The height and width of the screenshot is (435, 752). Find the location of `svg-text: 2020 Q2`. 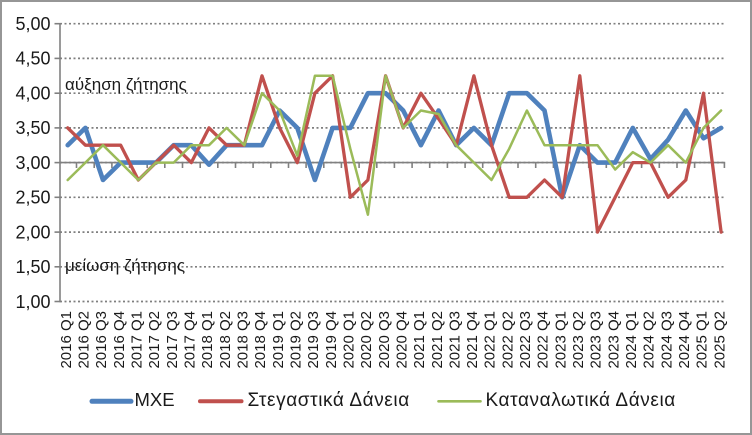

svg-text: 2020 Q2 is located at coordinates (366, 340).